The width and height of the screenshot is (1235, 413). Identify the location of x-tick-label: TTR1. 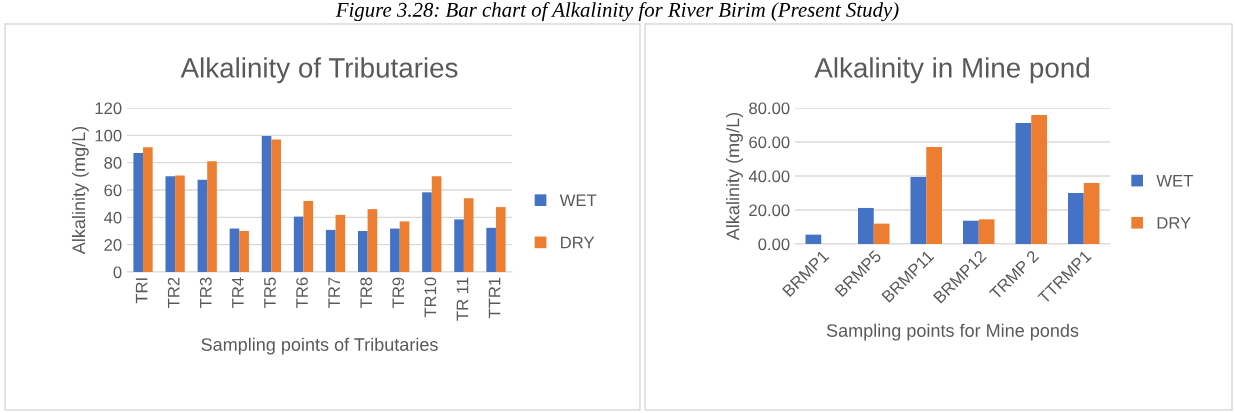
(494, 298).